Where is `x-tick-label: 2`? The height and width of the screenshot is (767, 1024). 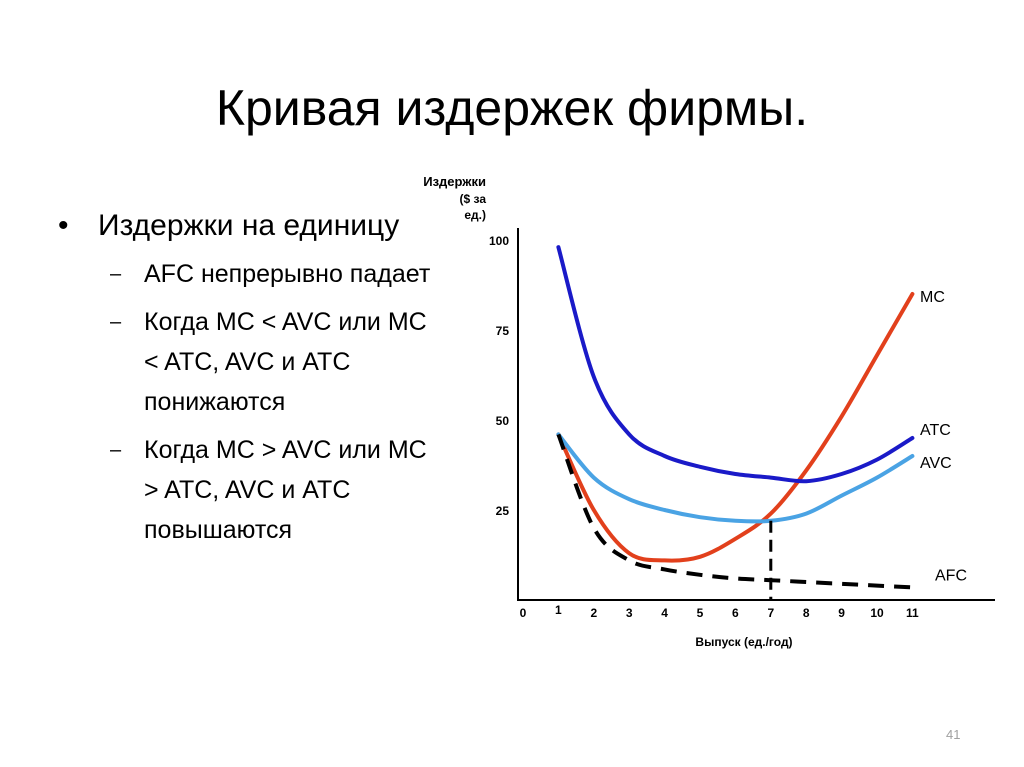
x-tick-label: 2 is located at coordinates (593, 613).